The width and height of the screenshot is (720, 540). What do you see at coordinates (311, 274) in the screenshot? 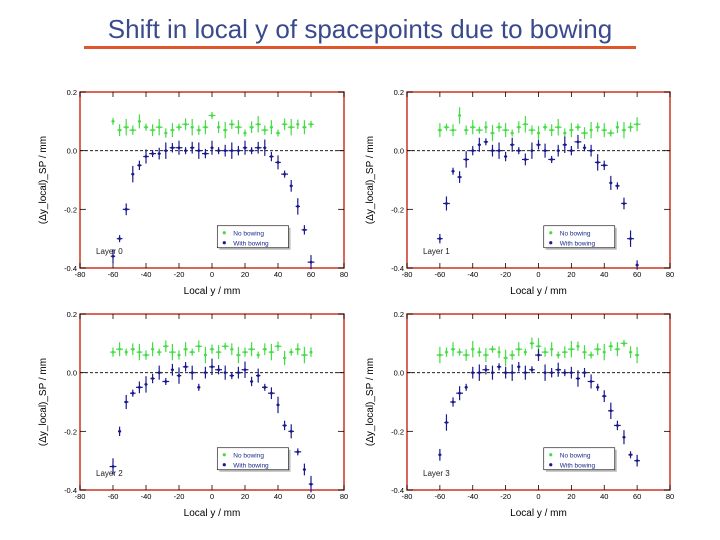
I see `x-tick-label: 60` at bounding box center [311, 274].